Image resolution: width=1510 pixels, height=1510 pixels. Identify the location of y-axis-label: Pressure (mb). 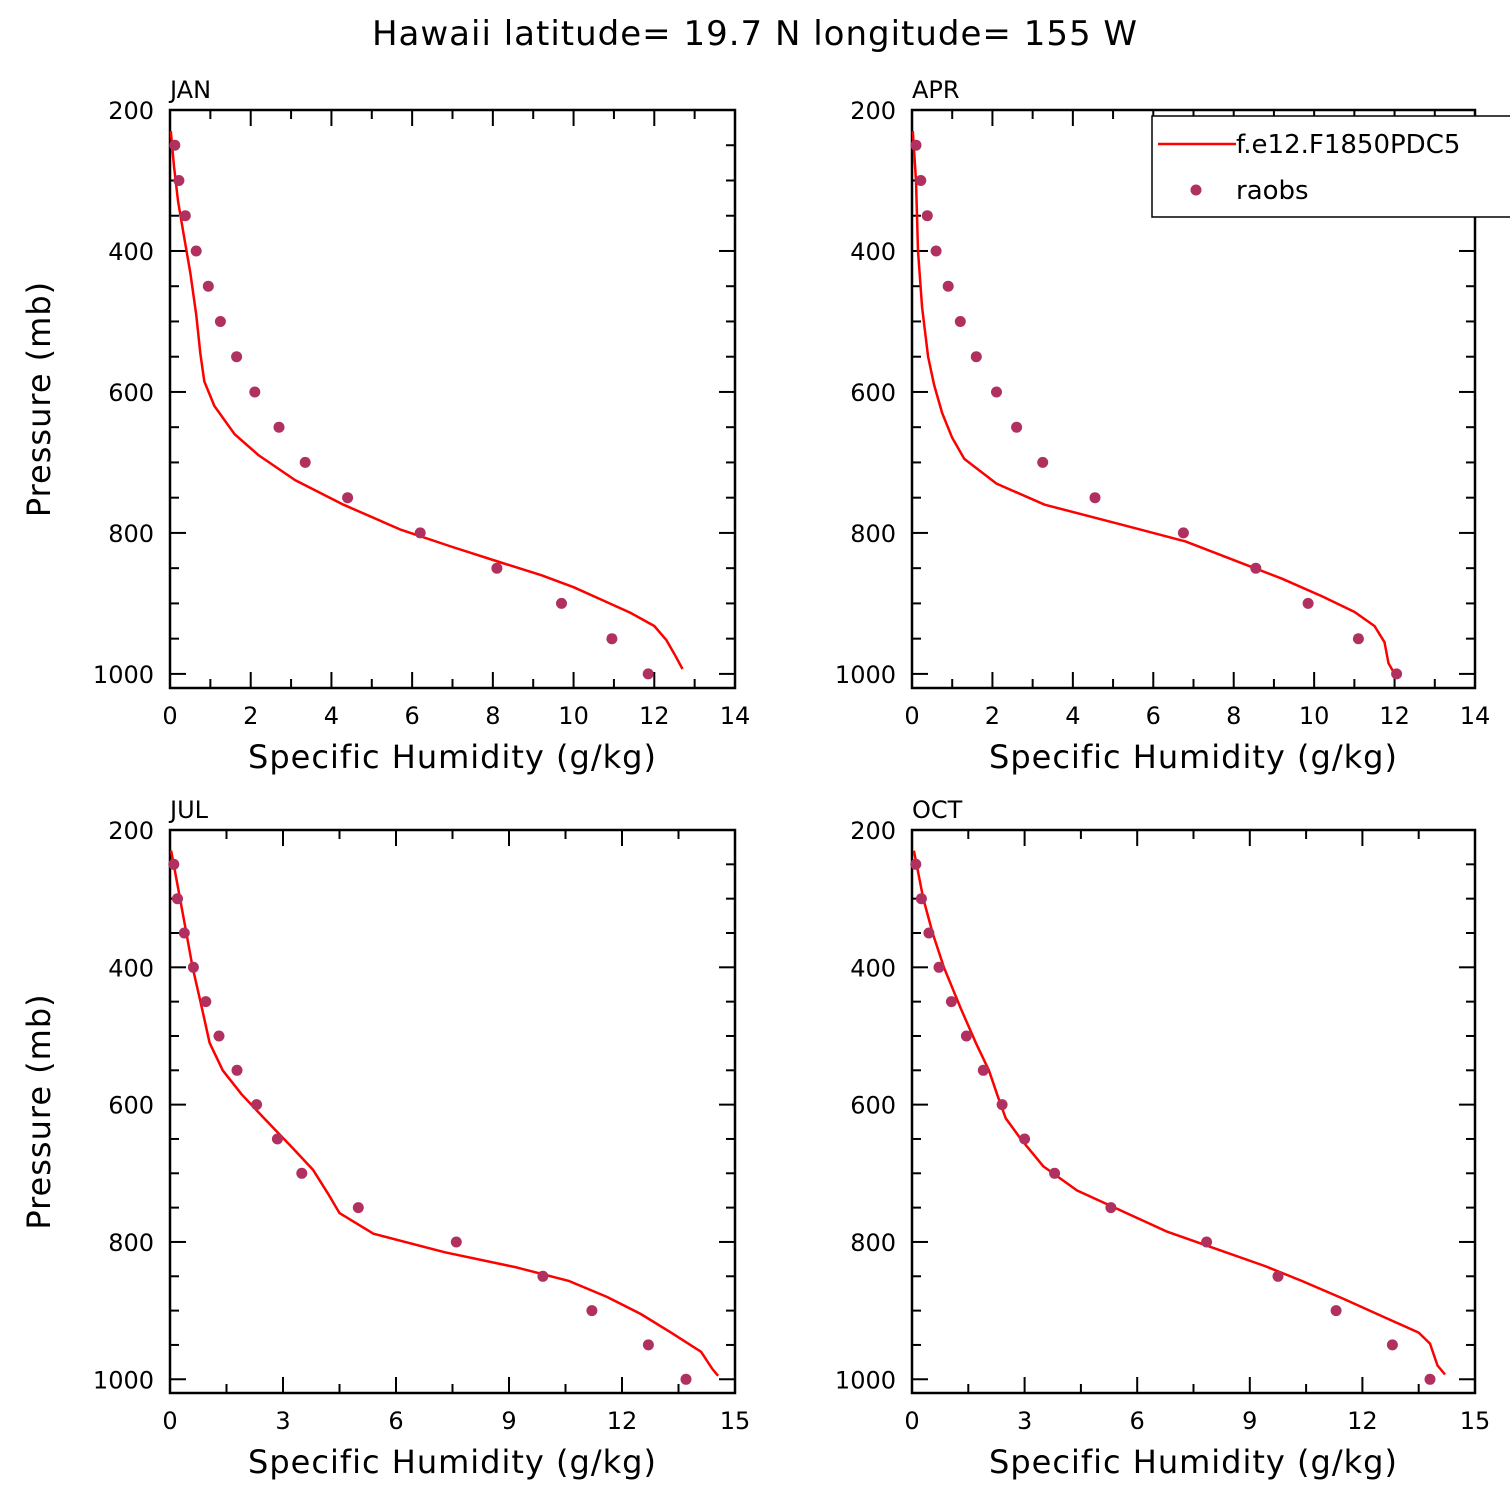
(39, 399).